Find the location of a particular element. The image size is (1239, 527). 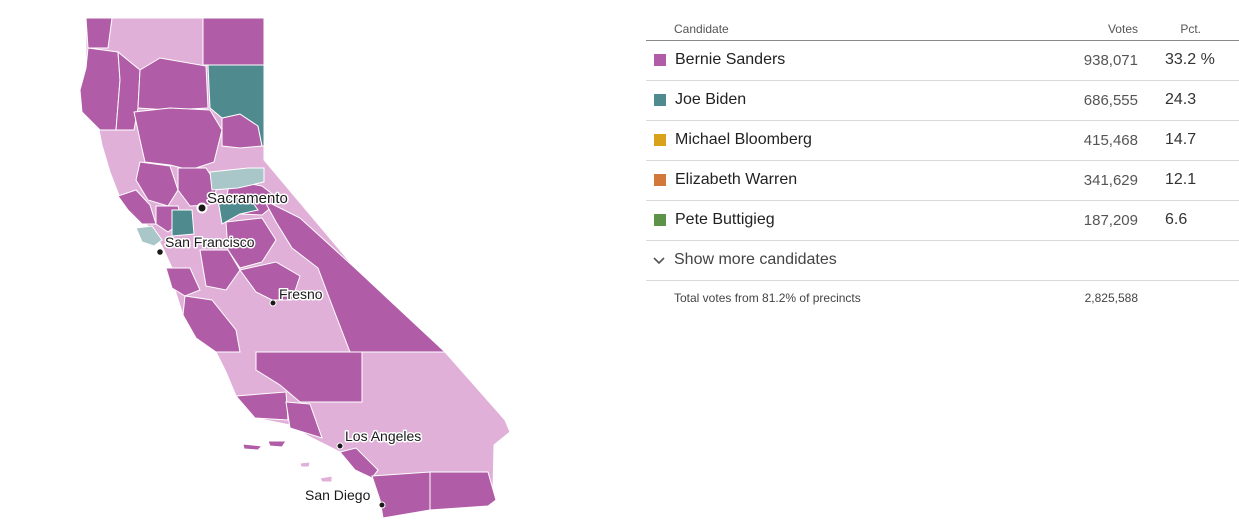

table-header: Candidate Votes Pct. is located at coordinates (942, 27).